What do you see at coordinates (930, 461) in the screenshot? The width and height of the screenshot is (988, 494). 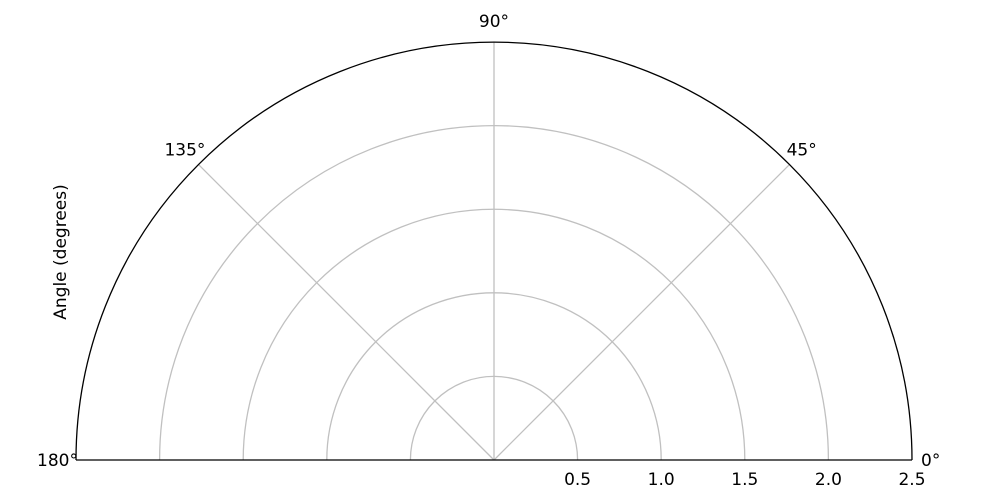 I see `theta-tick-label: 0°` at bounding box center [930, 461].